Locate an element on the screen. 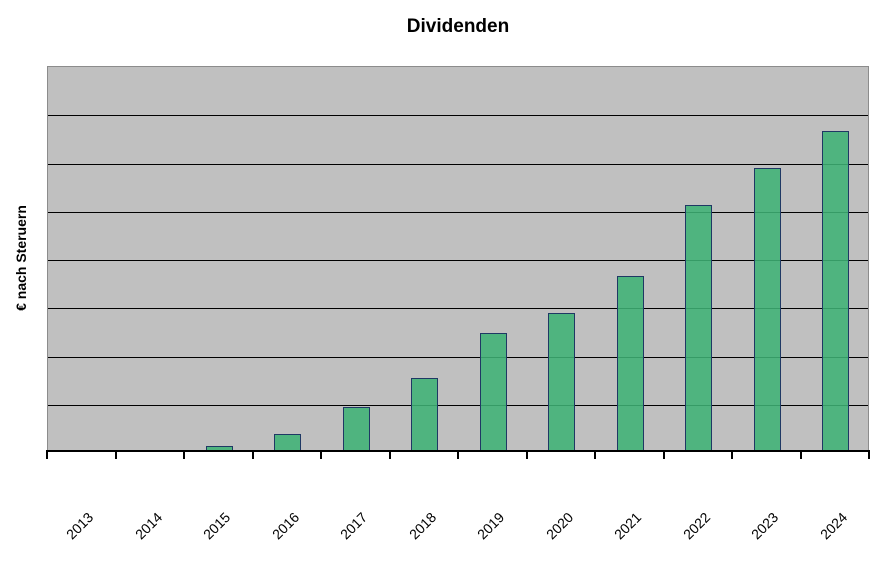  x-axis-line is located at coordinates (458, 451).